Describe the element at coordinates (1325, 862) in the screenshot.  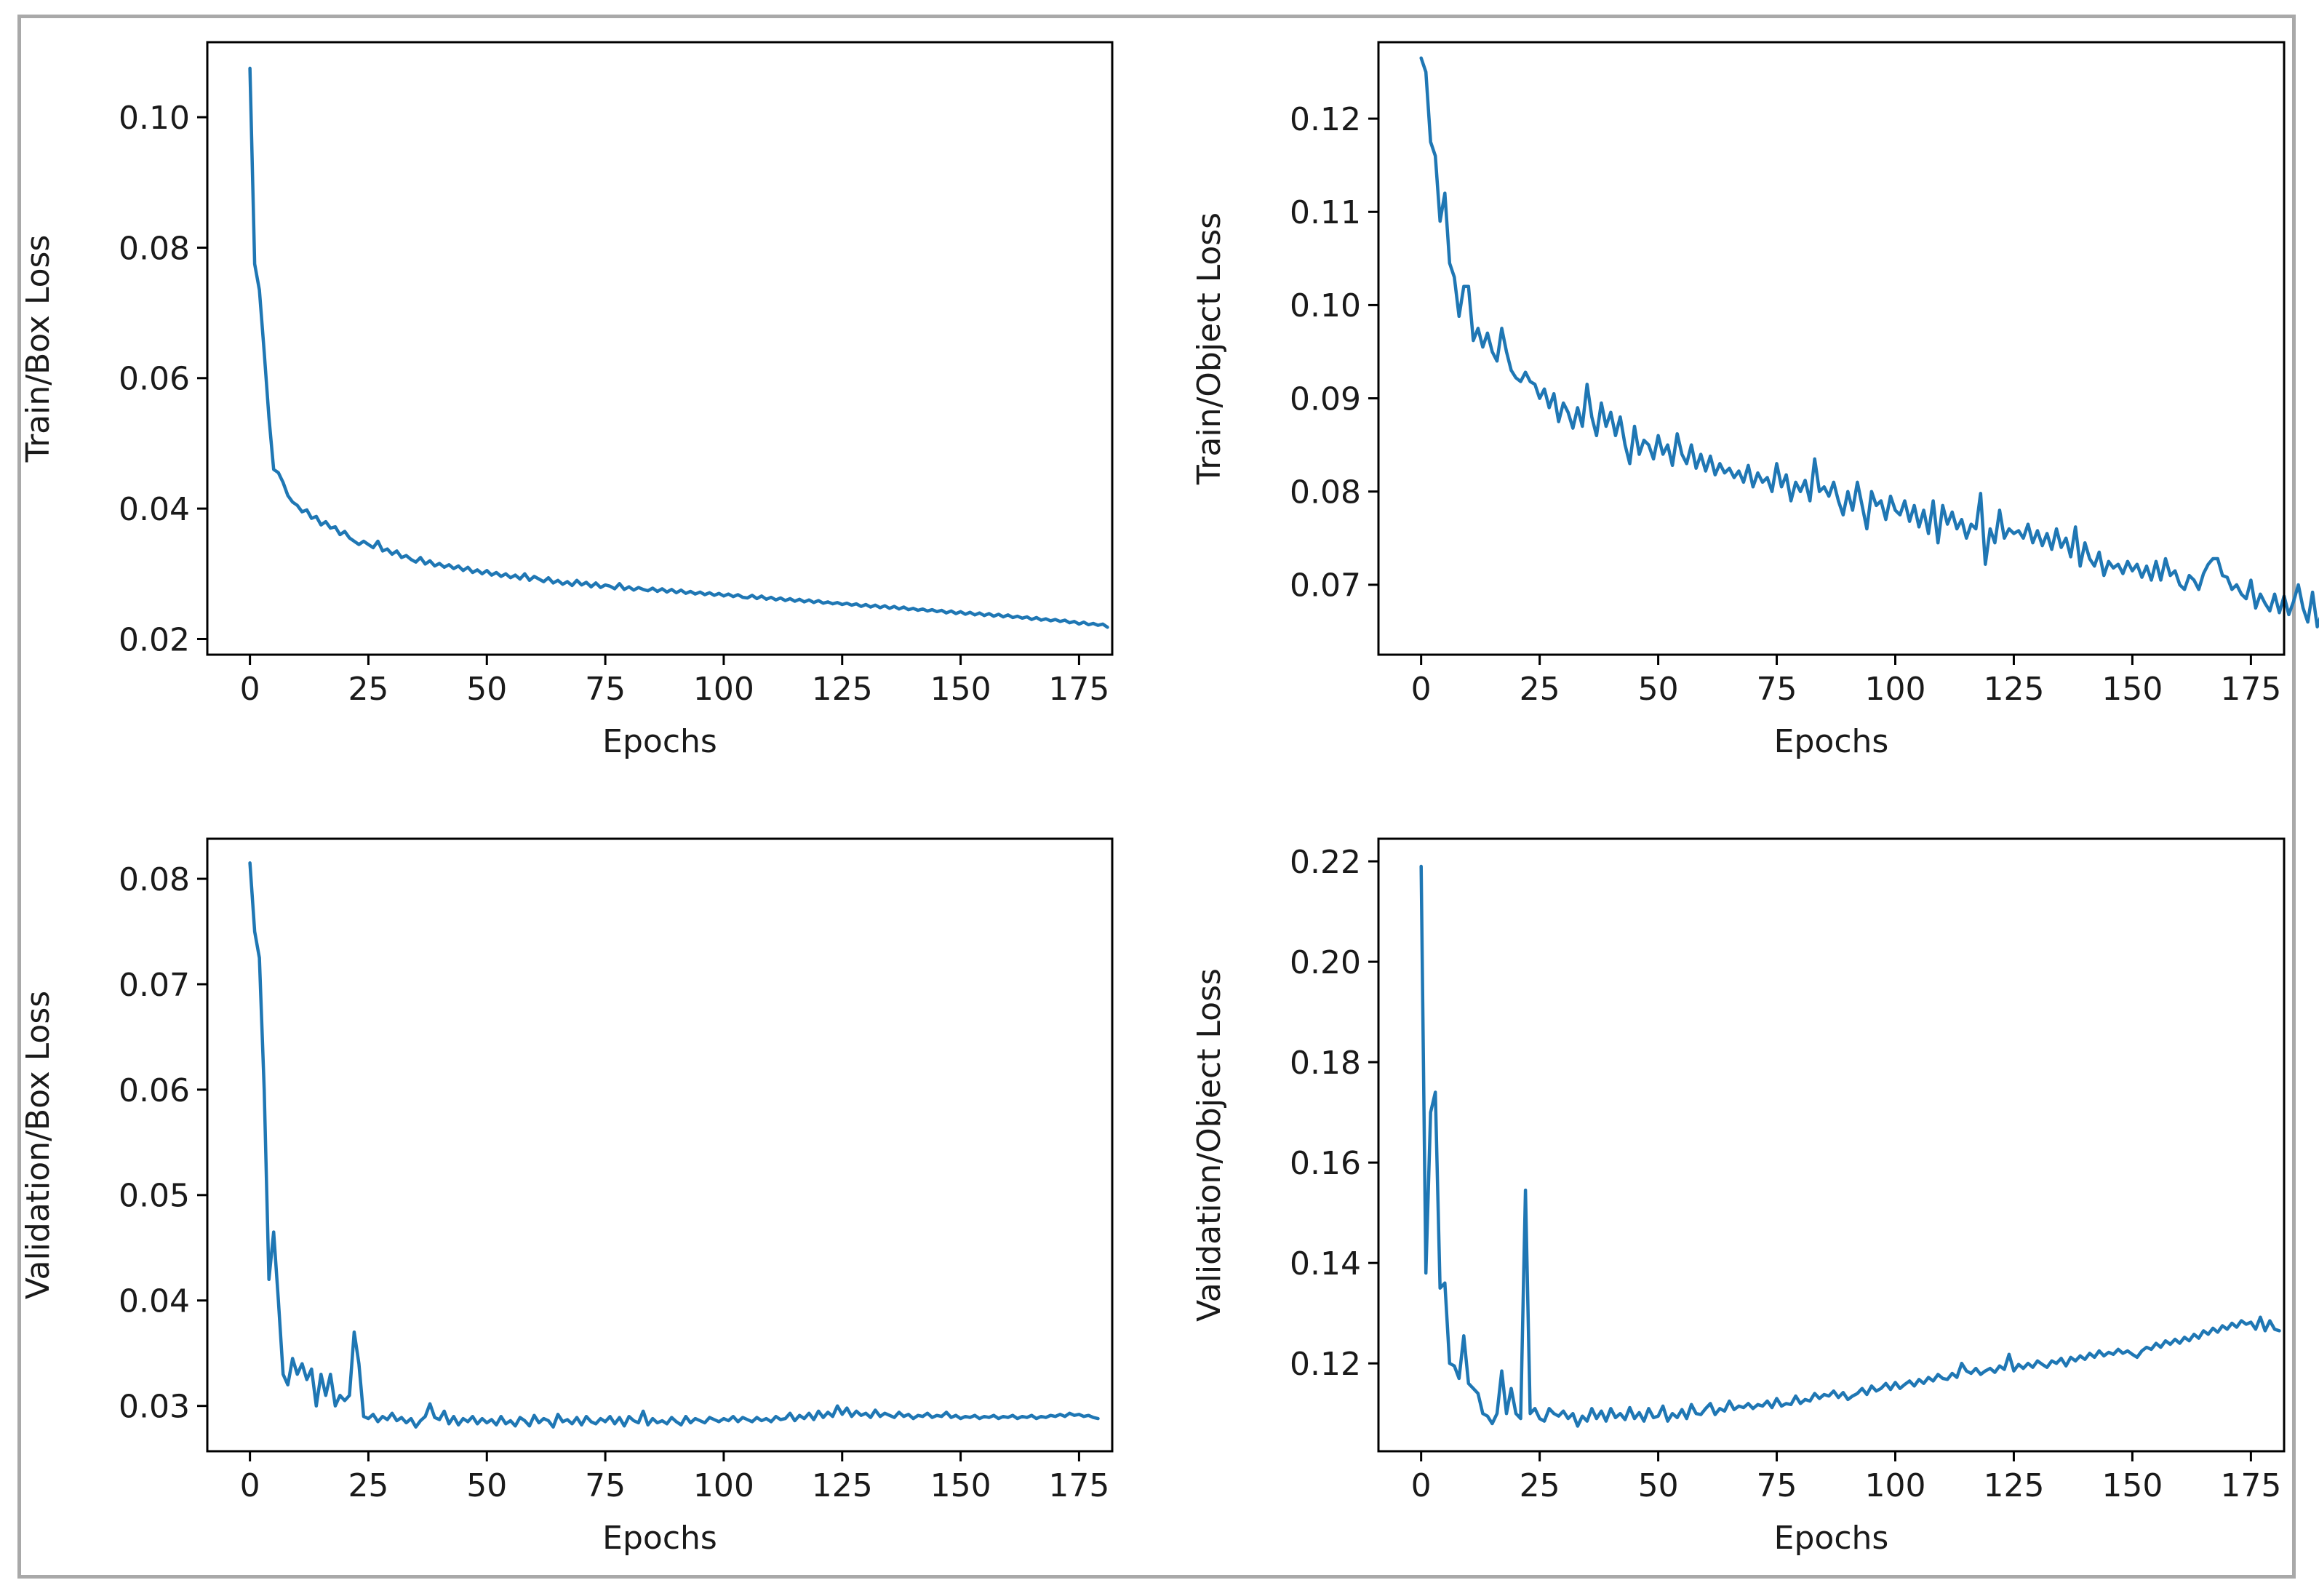
I see `y-tick-label: 0.22` at that location.